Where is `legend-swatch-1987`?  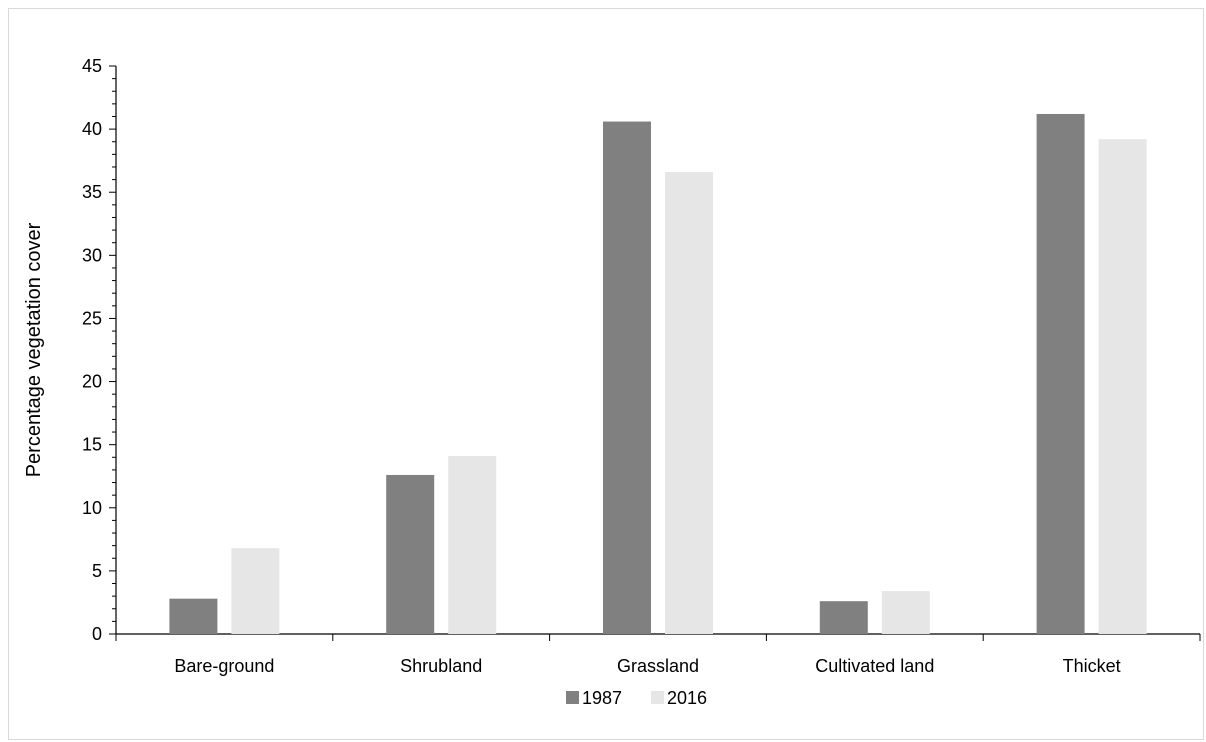
legend-swatch-1987 is located at coordinates (572, 697).